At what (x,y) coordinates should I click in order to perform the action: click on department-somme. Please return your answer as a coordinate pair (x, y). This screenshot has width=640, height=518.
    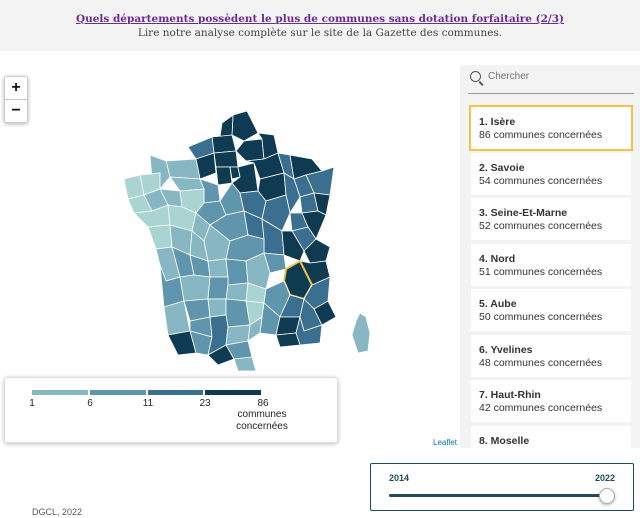
    Looking at the image, I should click on (224, 144).